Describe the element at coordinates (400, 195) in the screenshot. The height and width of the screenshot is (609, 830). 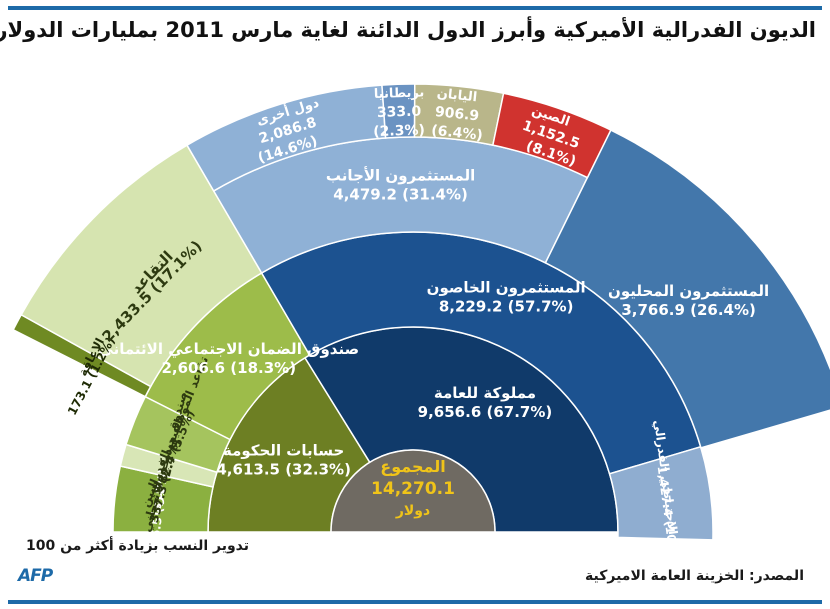
I see `value-foreign: (31.4%) 4,479.2` at that location.